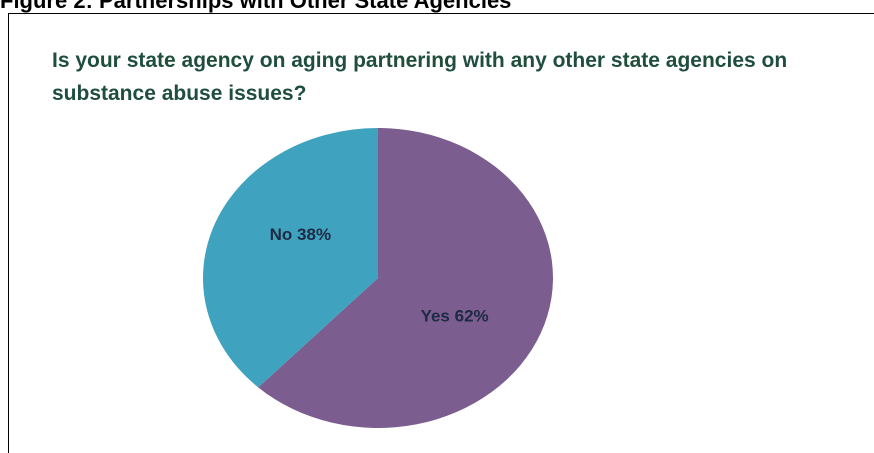 This screenshot has height=453, width=874. What do you see at coordinates (300, 234) in the screenshot?
I see `pie-label-no: No 38%` at bounding box center [300, 234].